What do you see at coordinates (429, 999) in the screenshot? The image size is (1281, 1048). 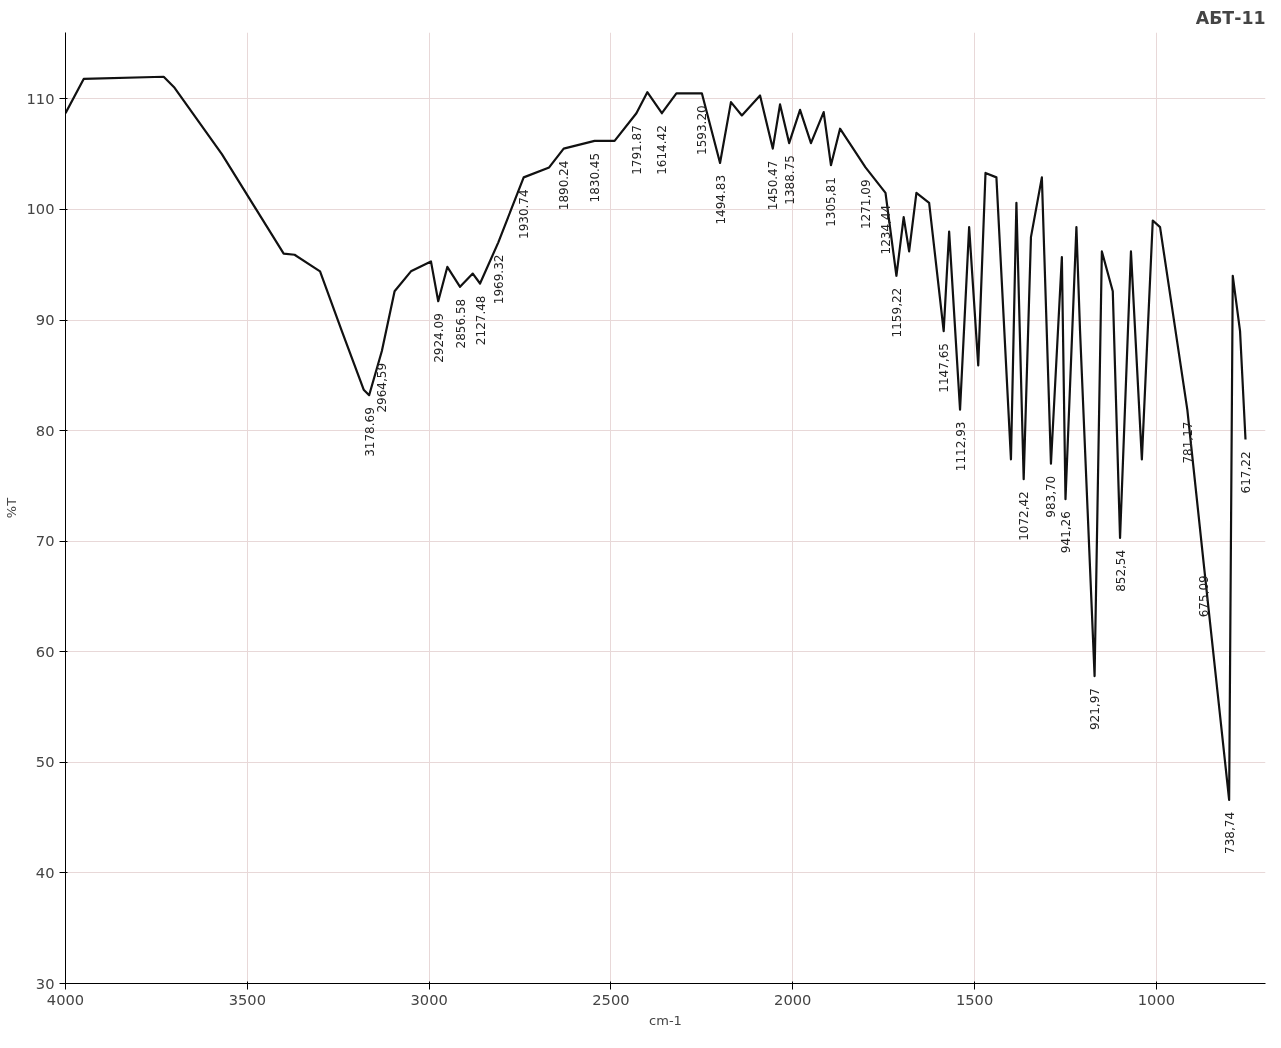 I see `x-tick-label: 3000` at bounding box center [429, 999].